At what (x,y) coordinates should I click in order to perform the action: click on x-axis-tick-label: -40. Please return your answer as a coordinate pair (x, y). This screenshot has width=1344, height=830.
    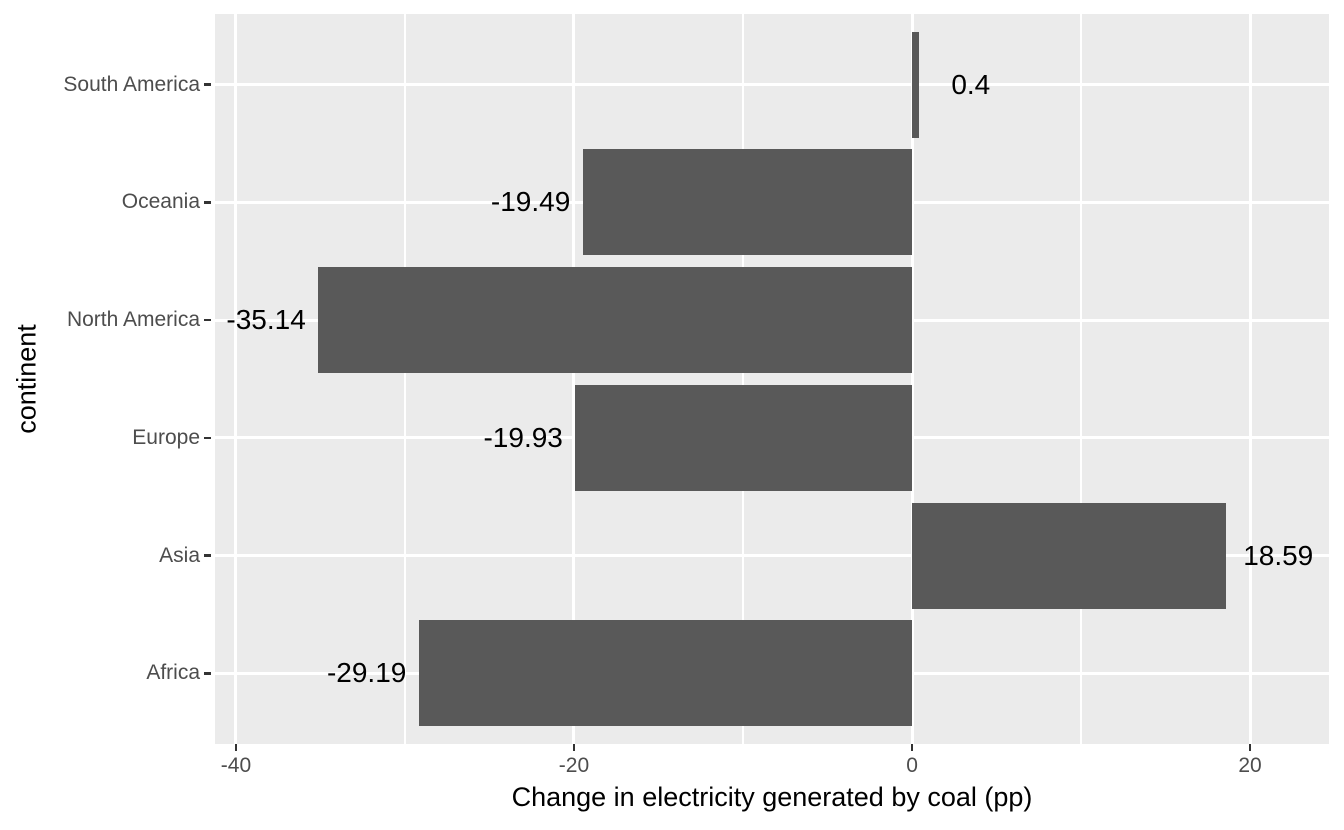
    Looking at the image, I should click on (236, 765).